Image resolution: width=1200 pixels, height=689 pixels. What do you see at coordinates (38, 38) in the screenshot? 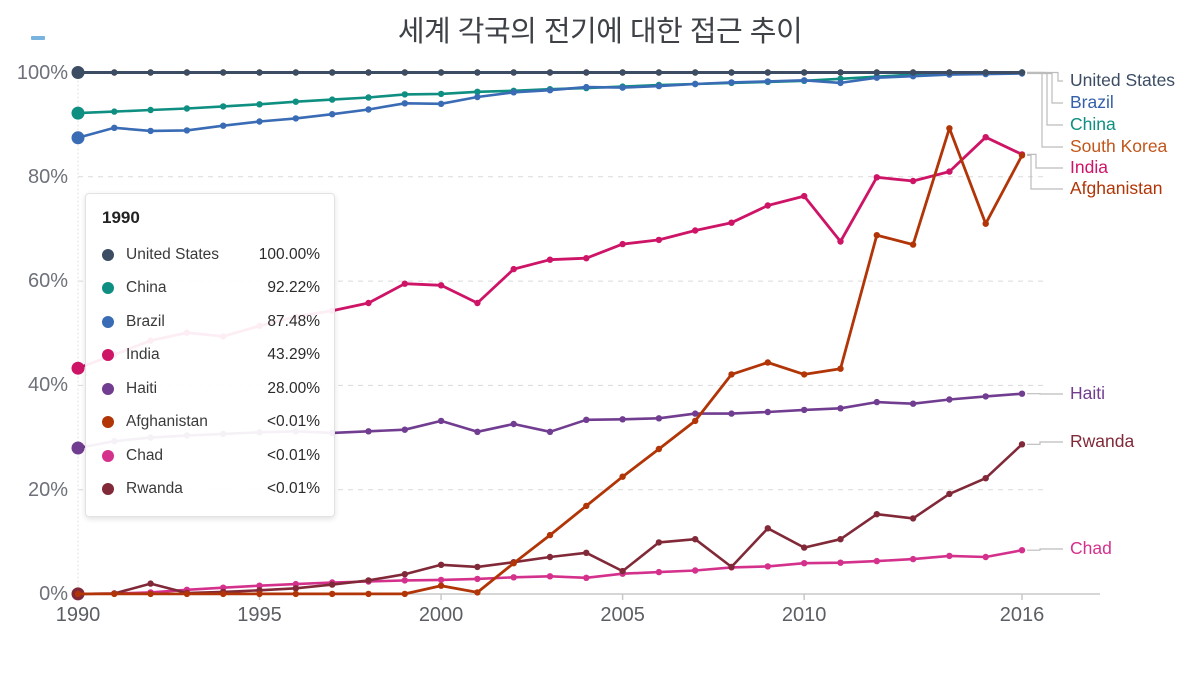
I see `logo-artifact` at bounding box center [38, 38].